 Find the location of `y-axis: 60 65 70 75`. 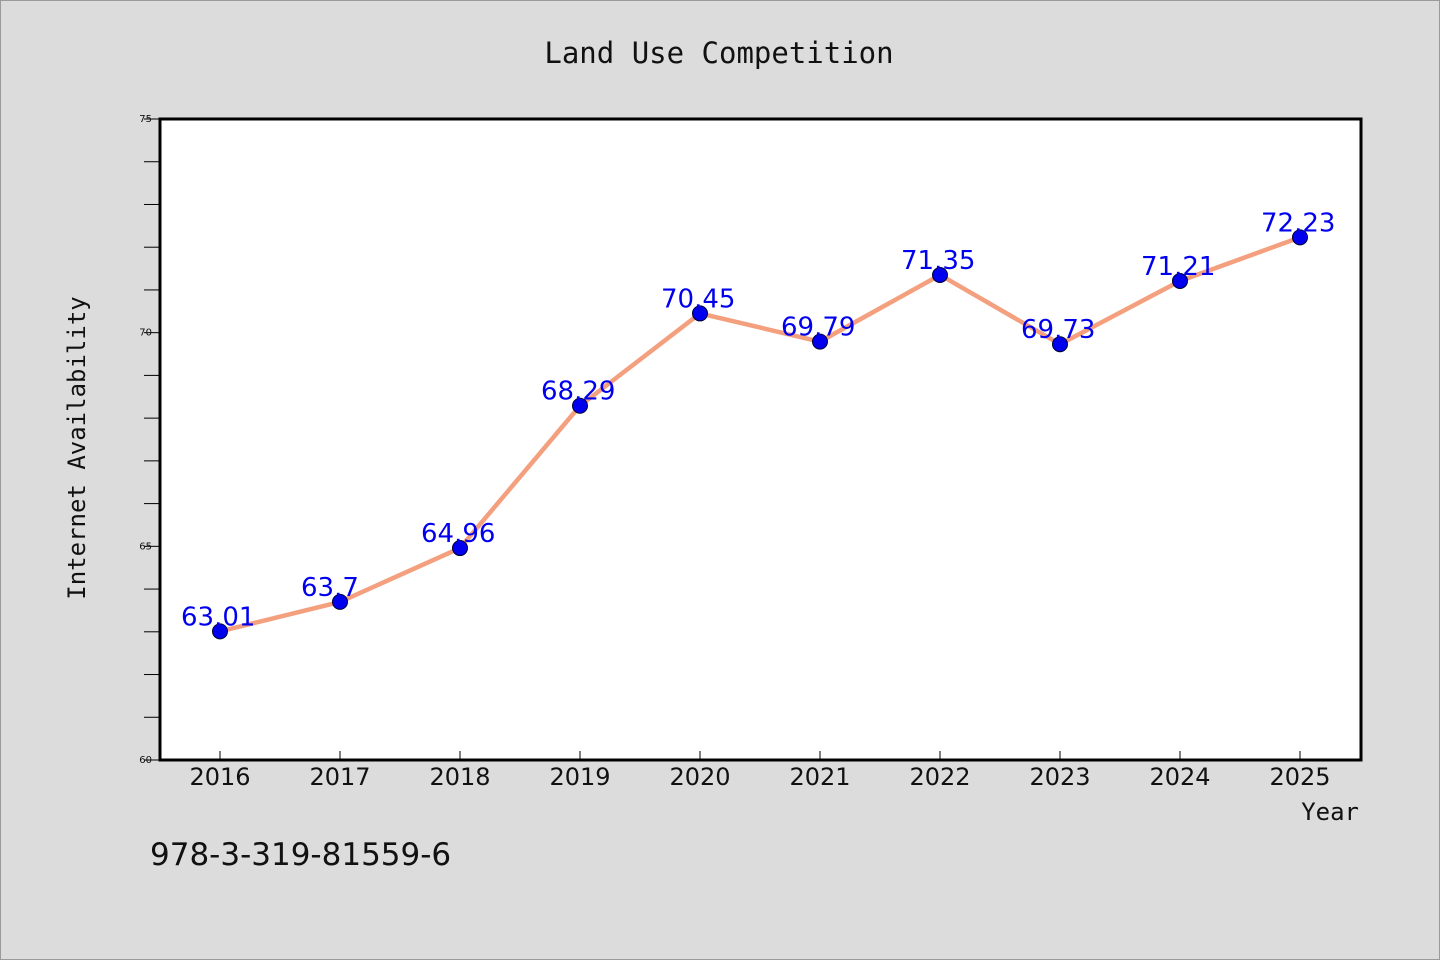

y-axis: 60 65 70 75 is located at coordinates (149, 440).